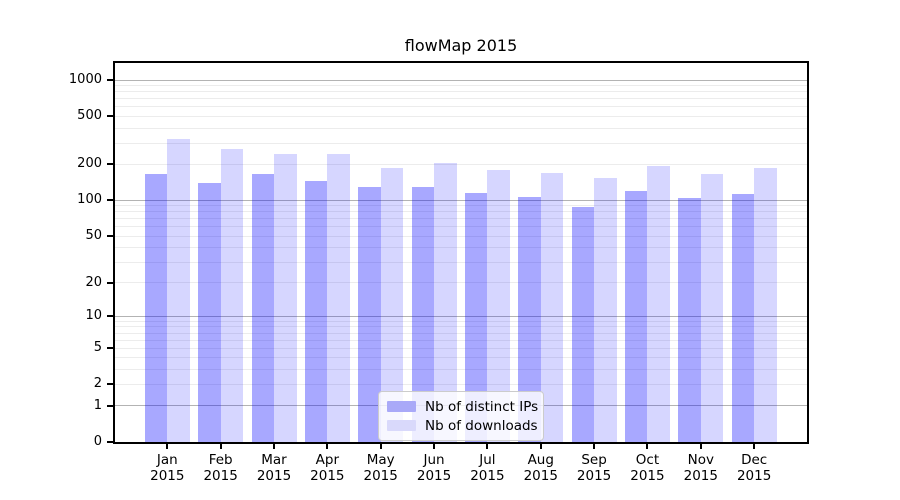 Image resolution: width=900 pixels, height=500 pixels. I want to click on x-tick-label: Mar 2015, so click(274, 468).